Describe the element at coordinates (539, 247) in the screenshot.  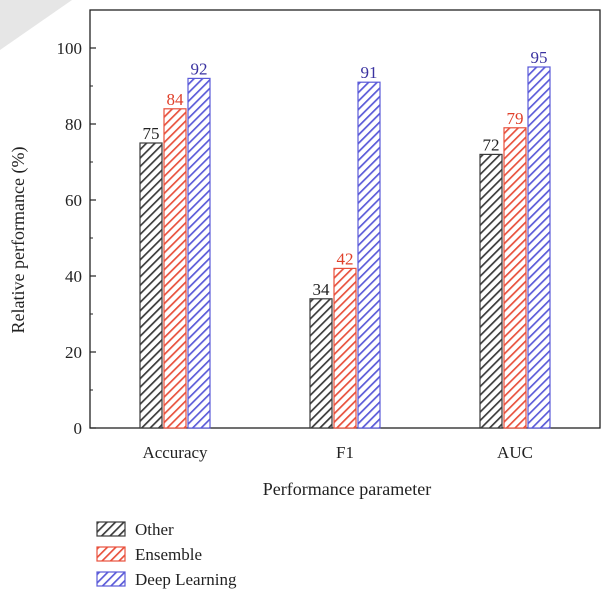
I see `bar-deep-learning-auc` at that location.